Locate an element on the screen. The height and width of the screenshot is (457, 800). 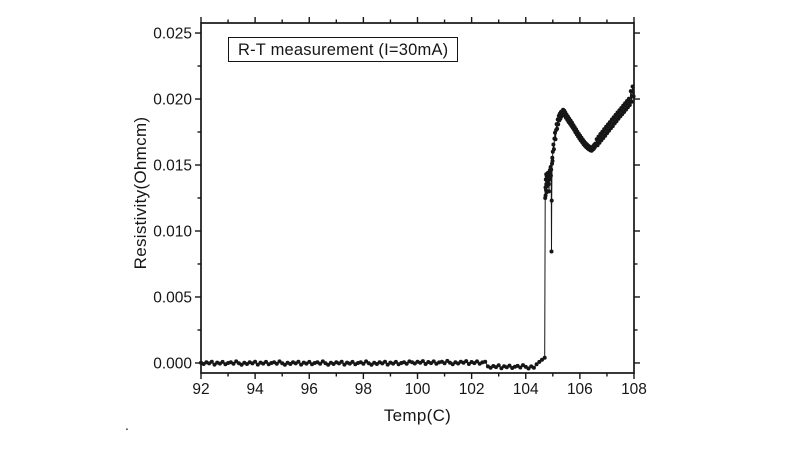
x-axis-title: Temp(C) is located at coordinates (417, 415).